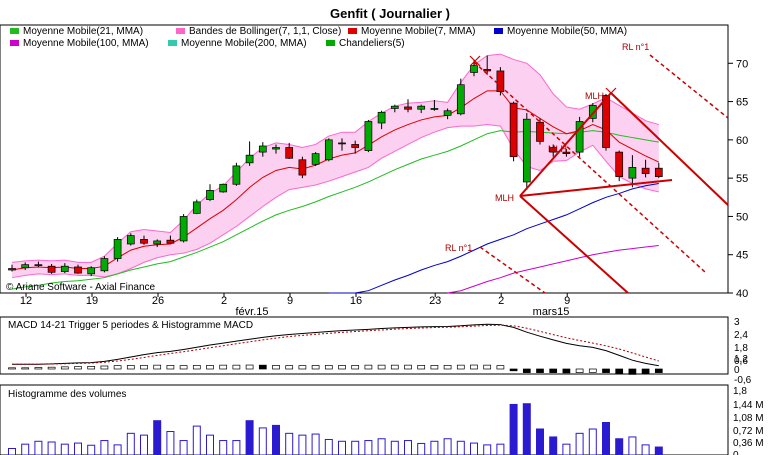 This screenshot has height=455, width=780. Describe the element at coordinates (92, 301) in the screenshot. I see `x-tick-label: 19` at that location.